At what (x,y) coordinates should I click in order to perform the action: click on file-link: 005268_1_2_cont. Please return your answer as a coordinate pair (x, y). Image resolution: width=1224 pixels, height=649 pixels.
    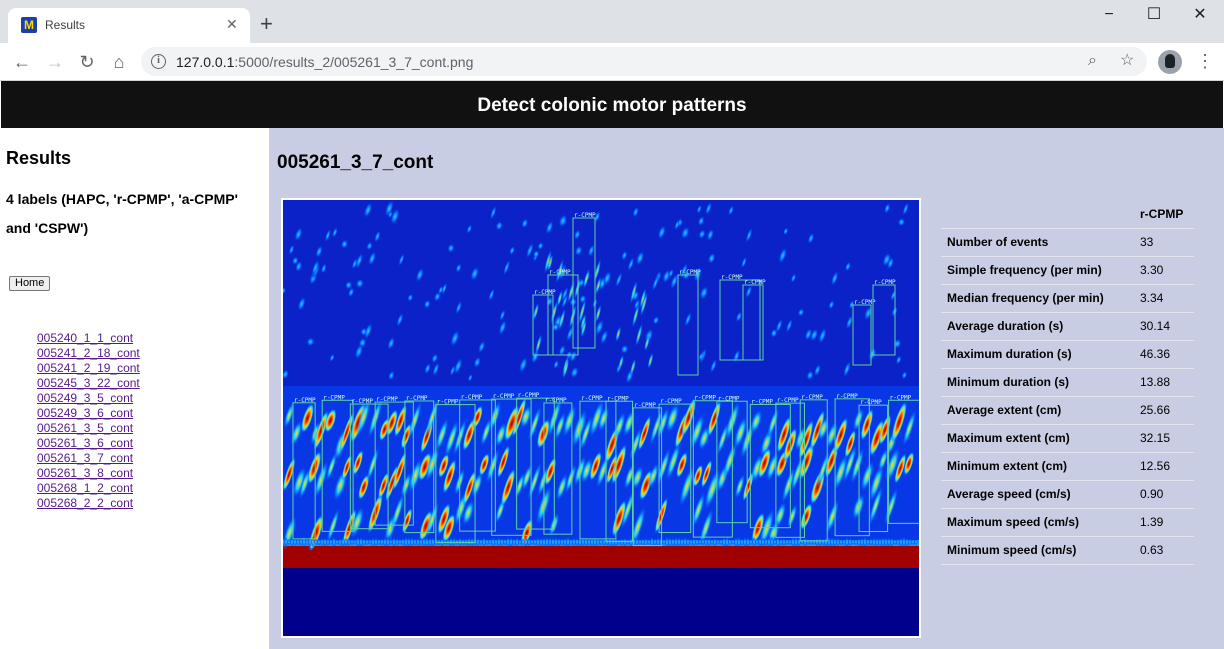
    Looking at the image, I should click on (85, 488).